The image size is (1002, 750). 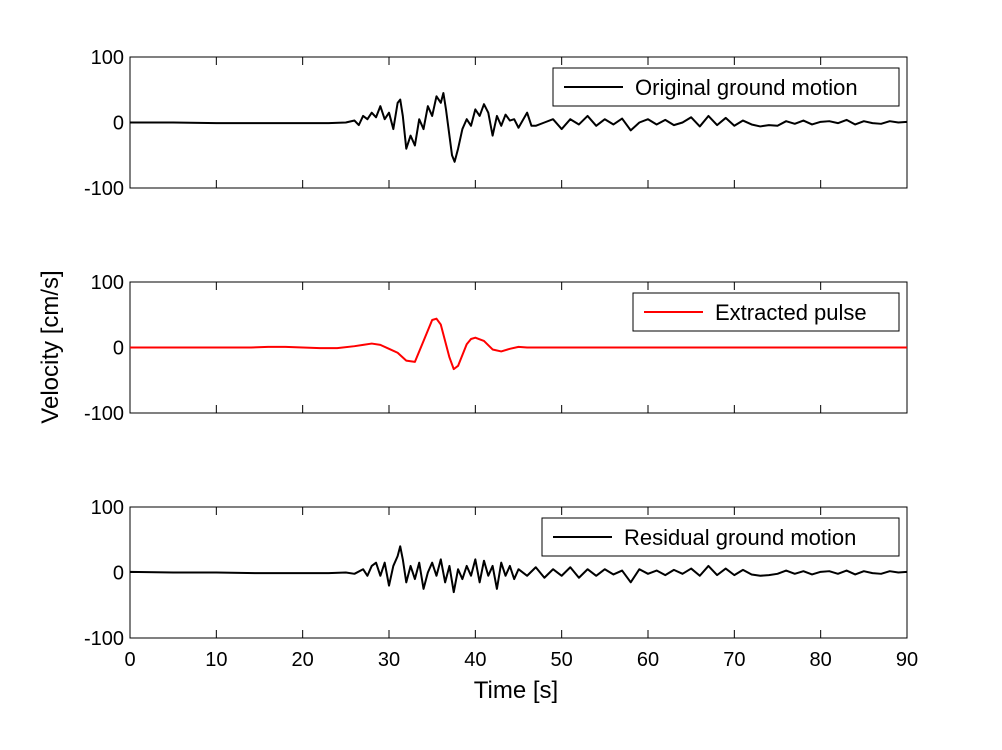 I want to click on x-tick-label: 60, so click(x=648, y=660).